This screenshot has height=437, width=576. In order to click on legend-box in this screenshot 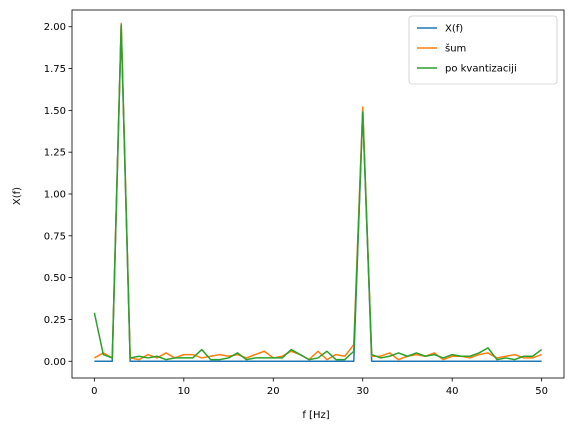, I will do `click(483, 50)`.